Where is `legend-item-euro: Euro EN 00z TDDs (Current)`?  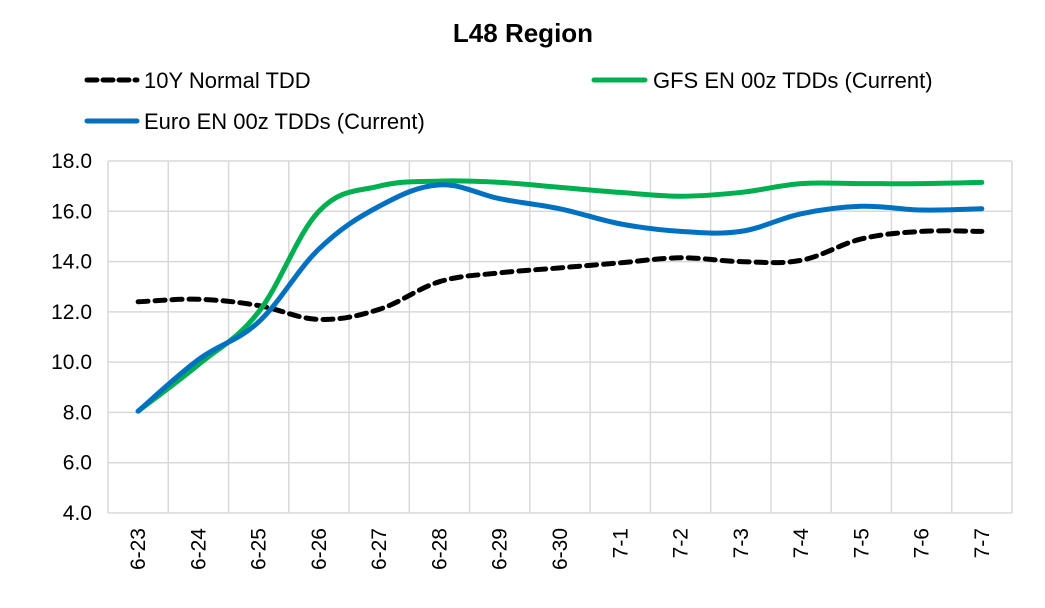
legend-item-euro: Euro EN 00z TDDs (Current) is located at coordinates (254, 121).